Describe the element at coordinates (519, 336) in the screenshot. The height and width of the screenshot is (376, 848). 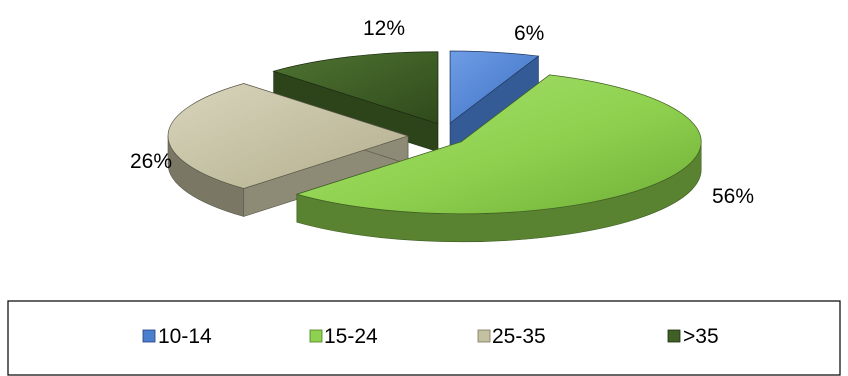
I see `legend-label-25-35: 25-35` at that location.